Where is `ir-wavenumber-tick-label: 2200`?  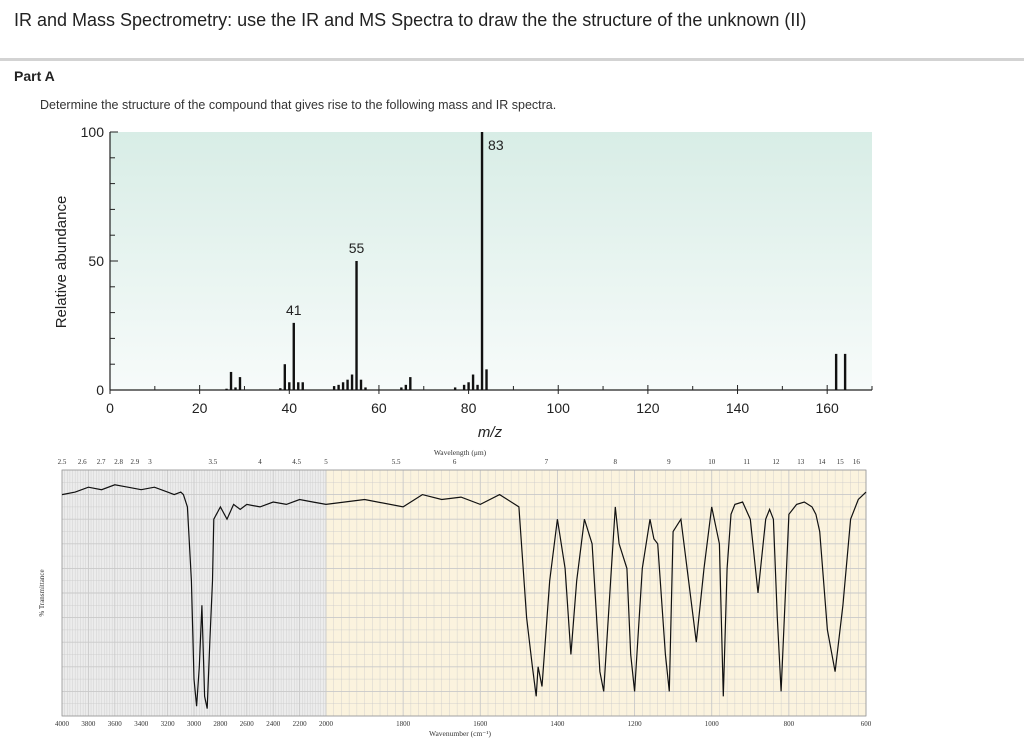 ir-wavenumber-tick-label: 2200 is located at coordinates (300, 724).